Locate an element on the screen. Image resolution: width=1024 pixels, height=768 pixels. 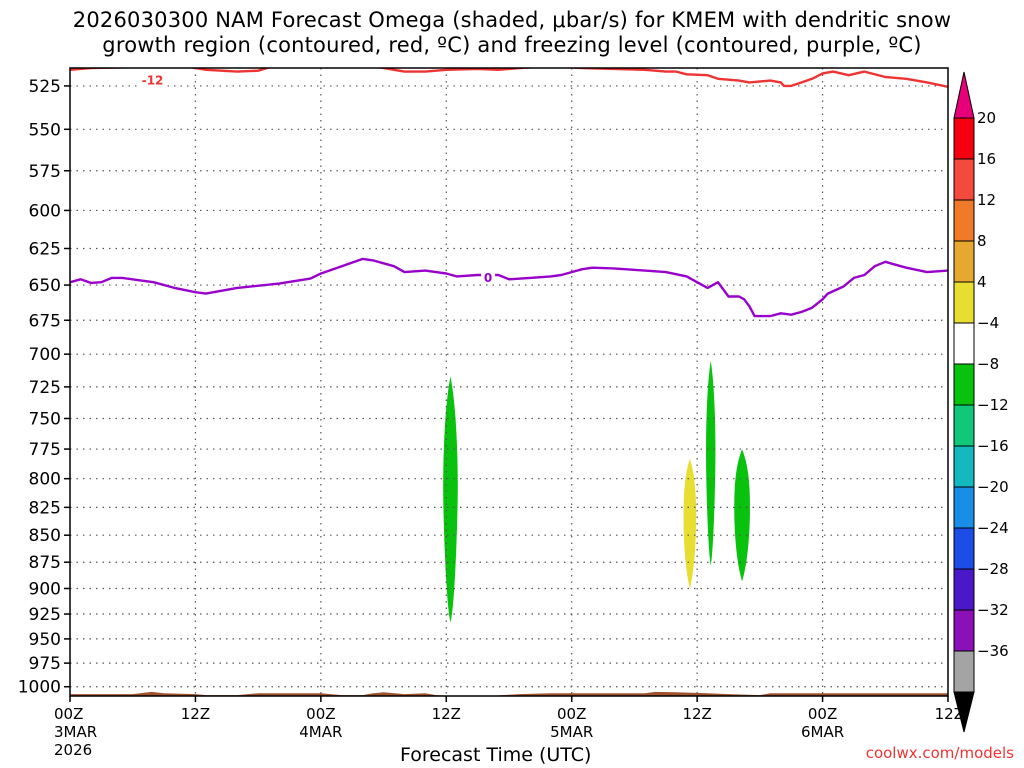
x-tick-label: 3MAR is located at coordinates (75, 732).